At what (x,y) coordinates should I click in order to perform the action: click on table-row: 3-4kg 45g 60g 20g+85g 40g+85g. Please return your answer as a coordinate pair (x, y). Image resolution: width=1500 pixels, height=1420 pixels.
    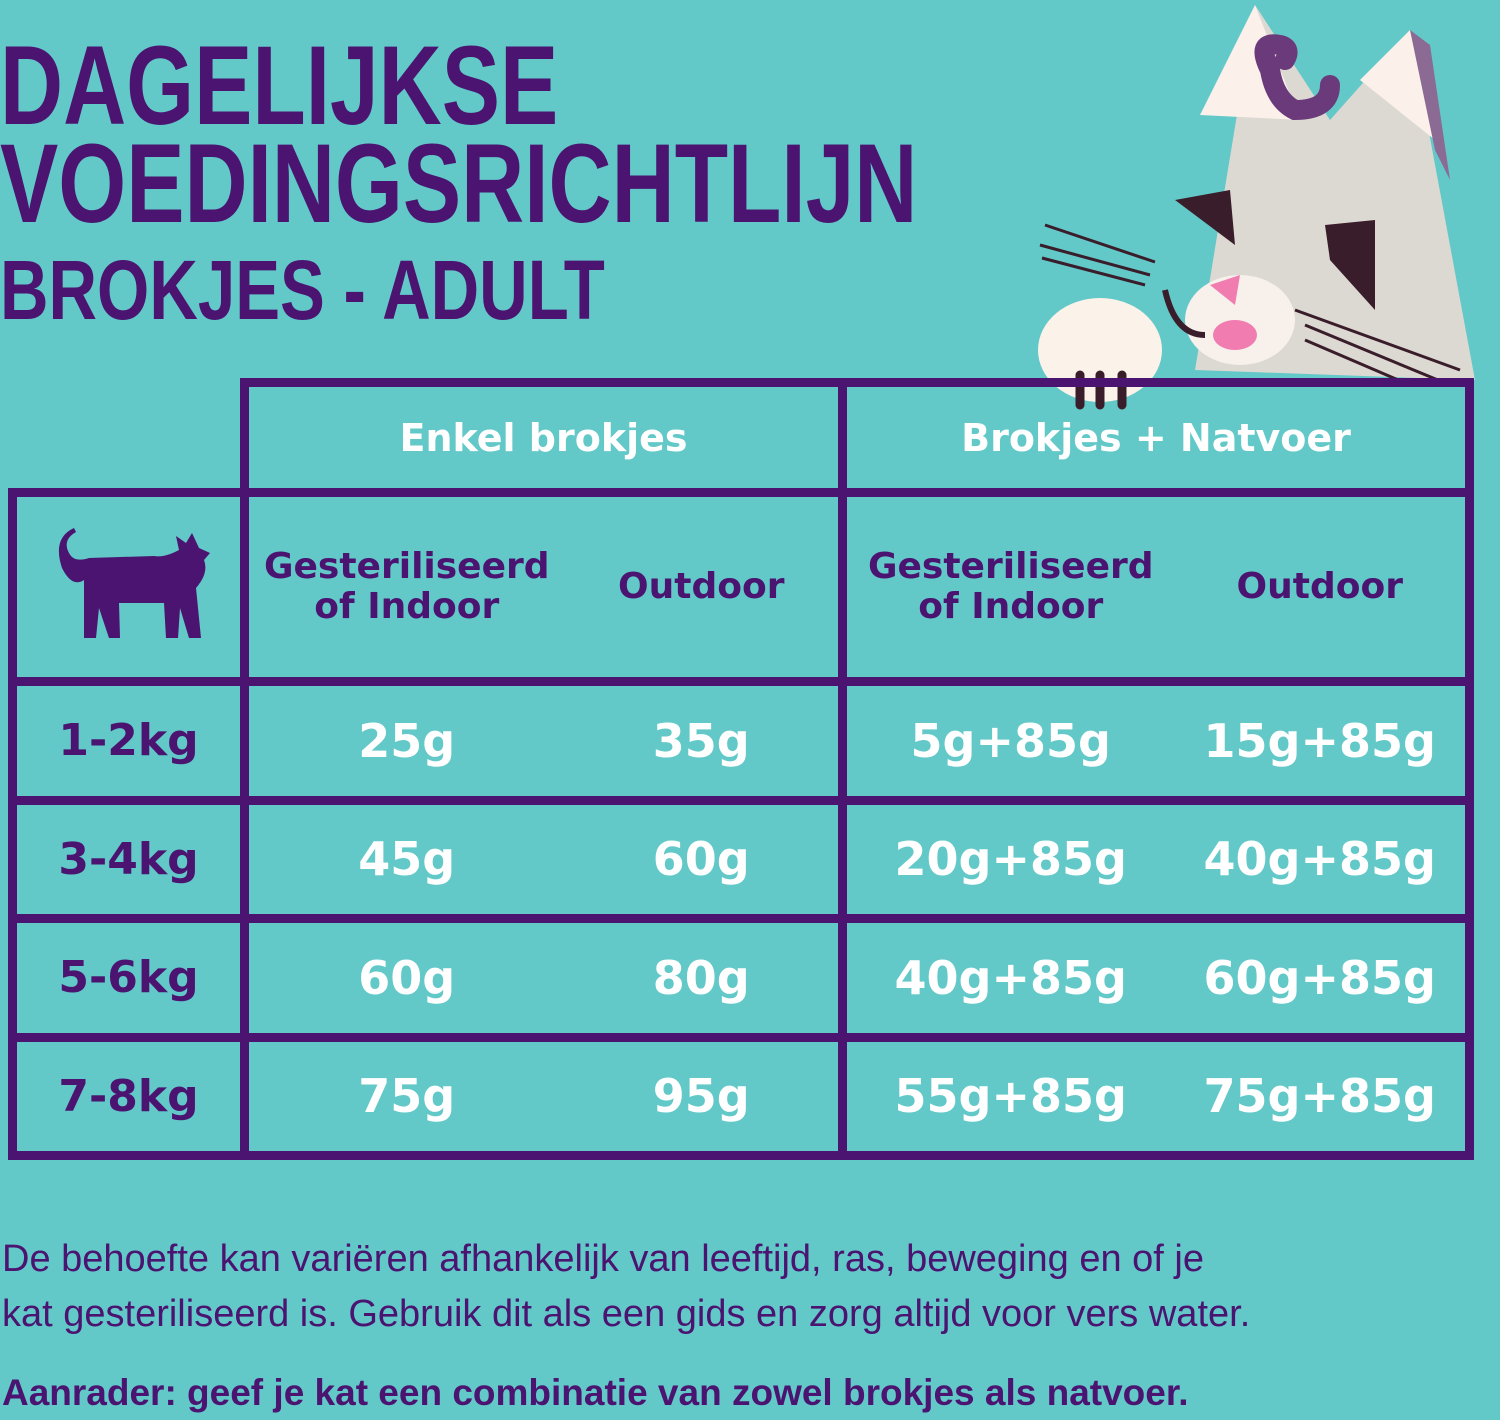
    Looking at the image, I should click on (741, 859).